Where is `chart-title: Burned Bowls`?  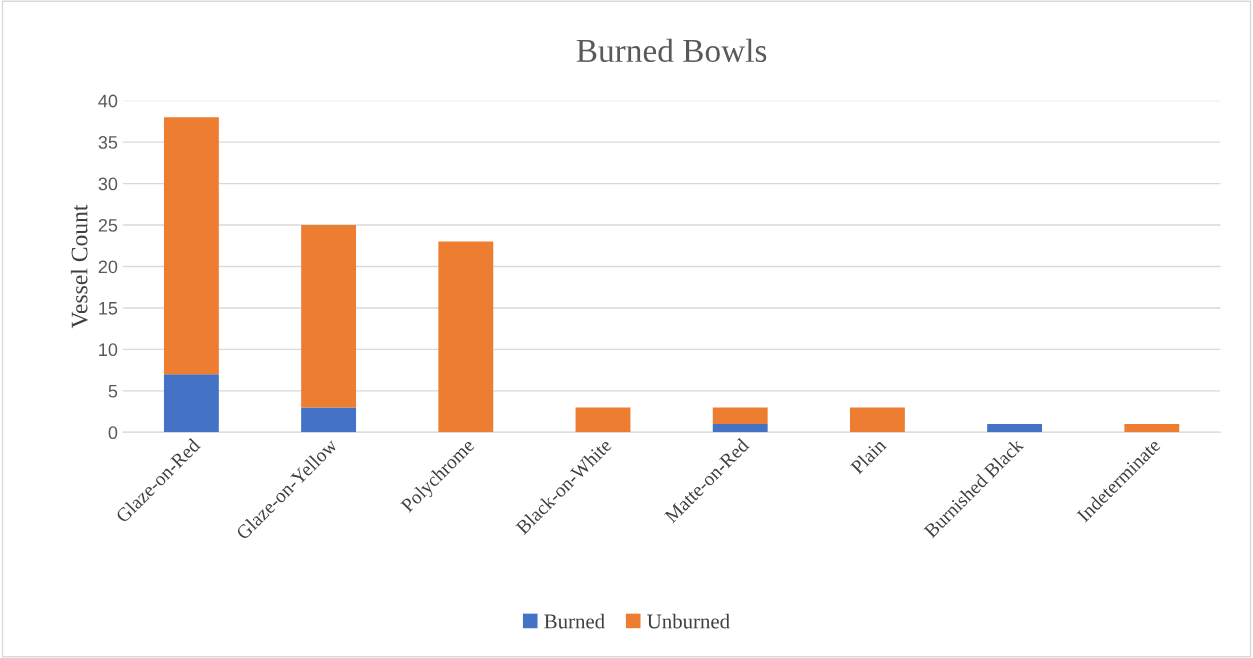 chart-title: Burned Bowls is located at coordinates (671, 50).